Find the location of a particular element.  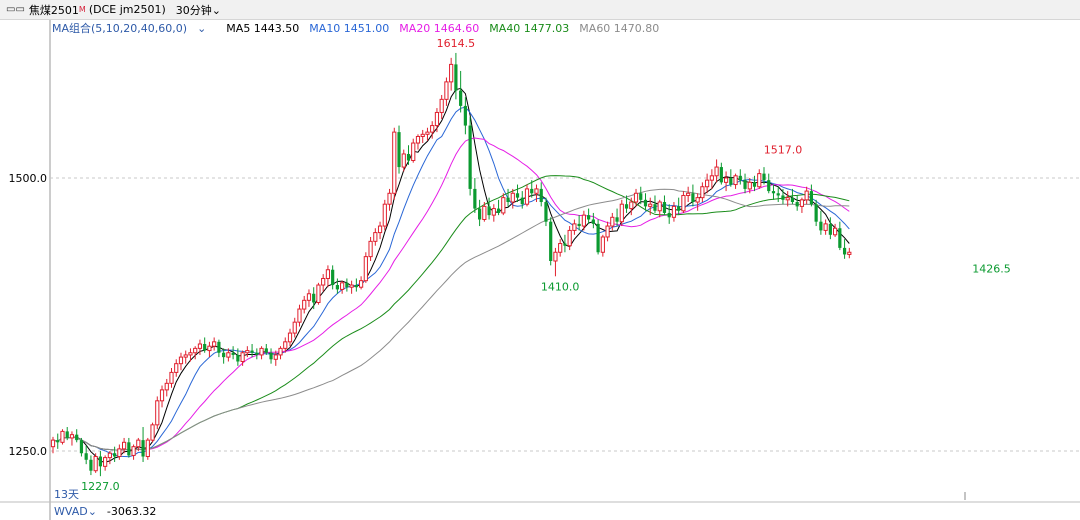

symbol-name: 焦煤2501 is located at coordinates (53, 10).